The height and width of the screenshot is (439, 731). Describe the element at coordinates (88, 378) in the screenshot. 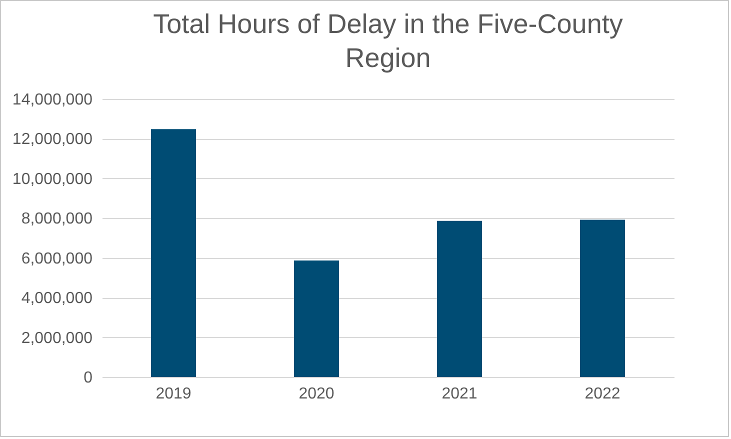

I see `y-tick-label: 0` at that location.